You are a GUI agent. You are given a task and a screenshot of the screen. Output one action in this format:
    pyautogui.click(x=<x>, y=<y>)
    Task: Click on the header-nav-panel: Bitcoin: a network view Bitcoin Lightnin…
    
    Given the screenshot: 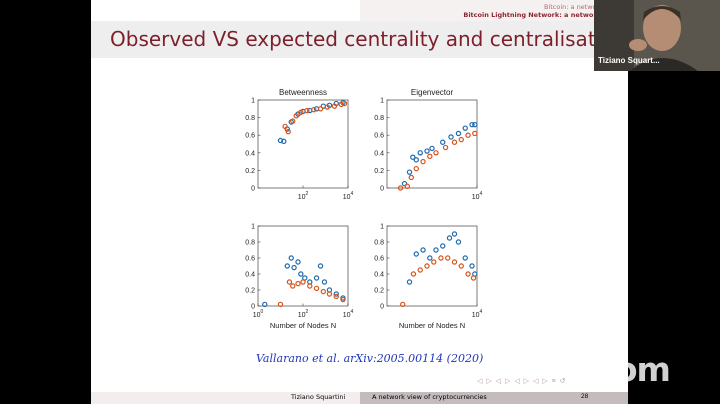 What is the action you would take?
    pyautogui.click(x=494, y=10)
    